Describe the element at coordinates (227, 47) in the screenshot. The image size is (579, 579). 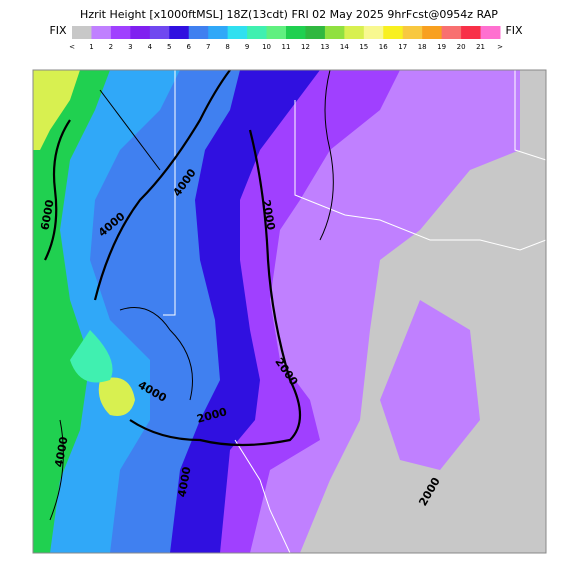
I see `colorbar-label: 8` at that location.